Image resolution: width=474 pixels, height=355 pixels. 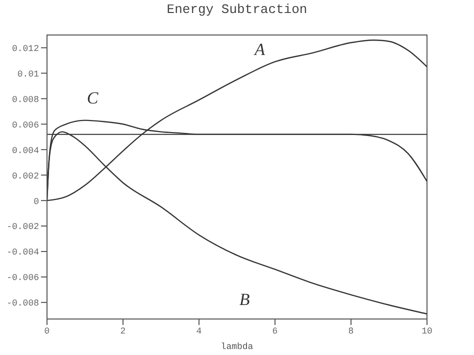 I want to click on y-tick-label: 0, so click(x=36, y=201).